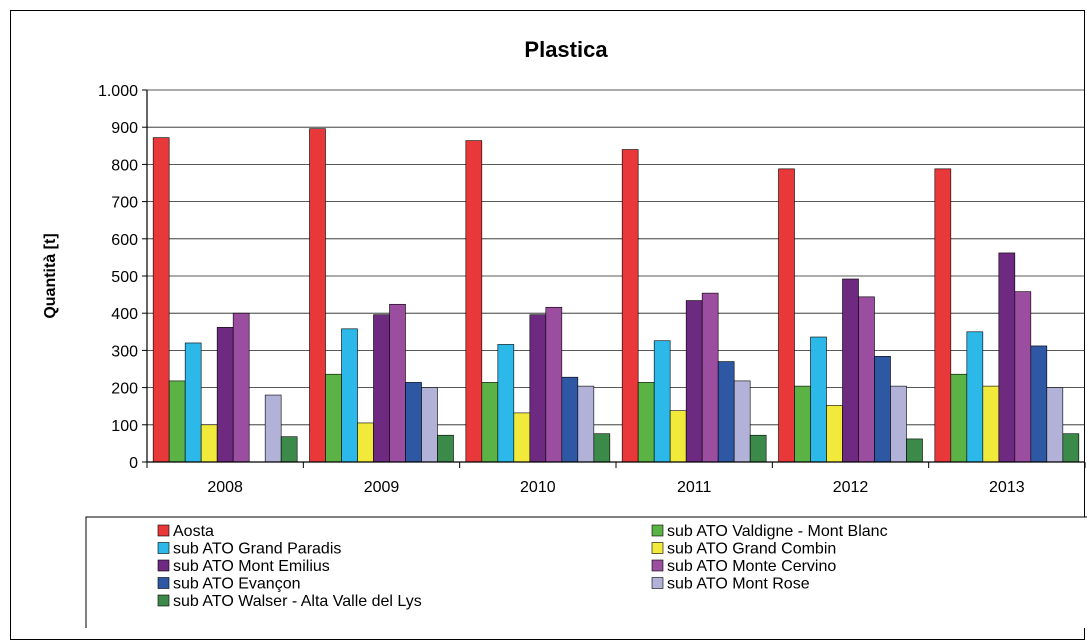 The width and height of the screenshot is (1087, 640). Describe the element at coordinates (818, 399) in the screenshot. I see `bar-sub-ato-grand-paradis-2012` at that location.